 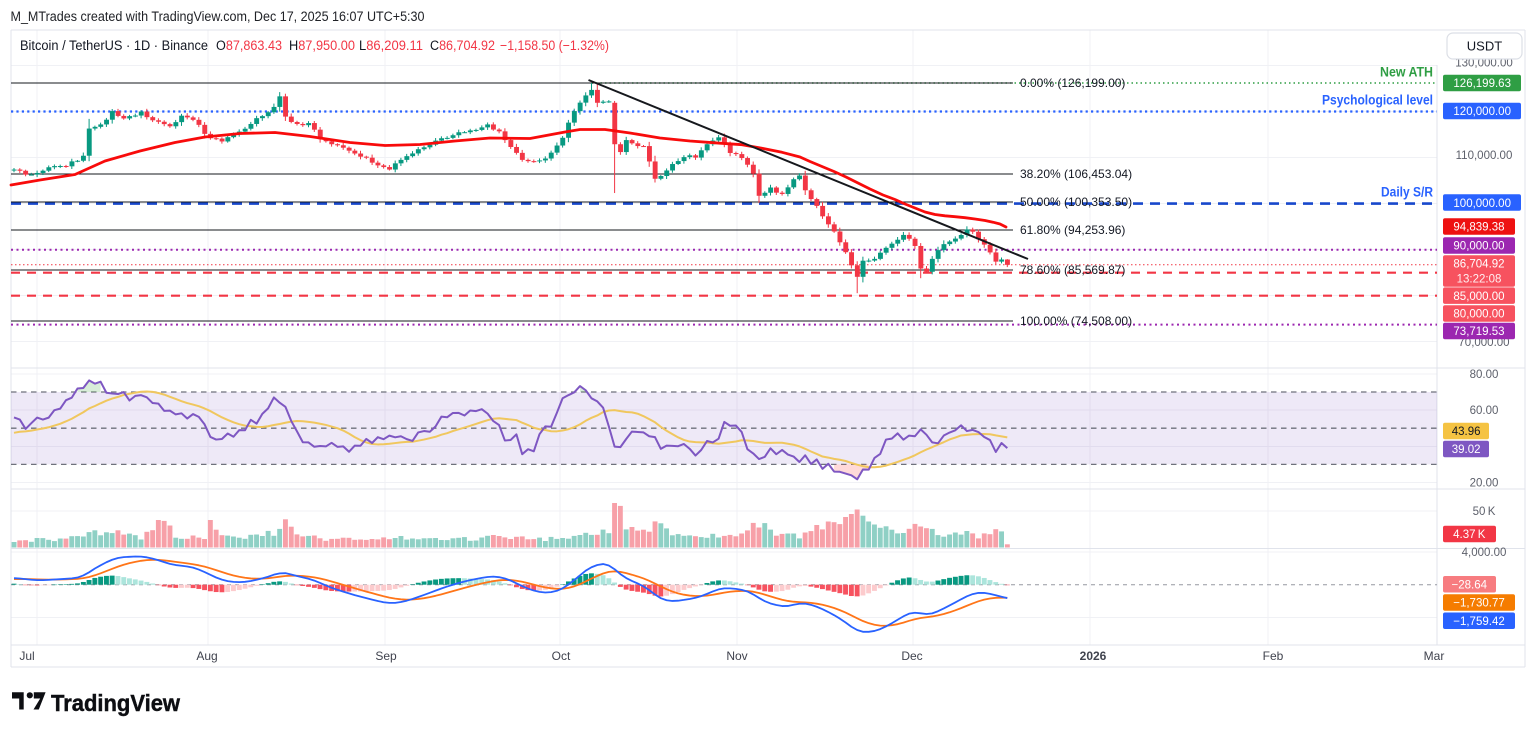 What do you see at coordinates (115, 703) in the screenshot?
I see `svg-text: TradingView` at bounding box center [115, 703].